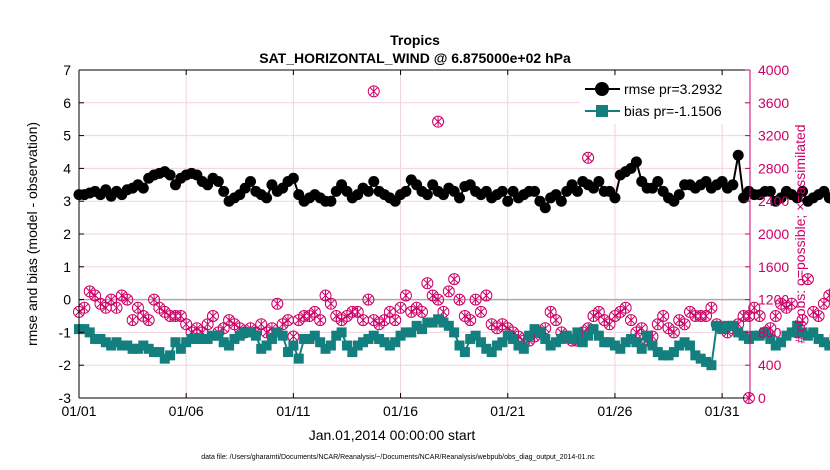 This screenshot has width=830, height=470. Describe the element at coordinates (762, 398) in the screenshot. I see `y-tick-label-right: 0` at that location.